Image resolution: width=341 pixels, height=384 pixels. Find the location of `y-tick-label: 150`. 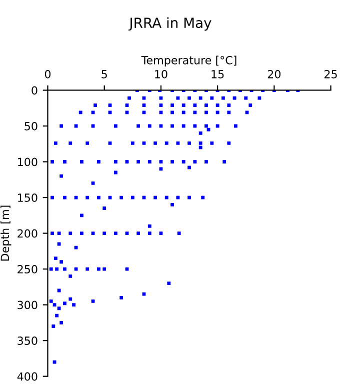

y-tick-label: 150 is located at coordinates (28, 197).